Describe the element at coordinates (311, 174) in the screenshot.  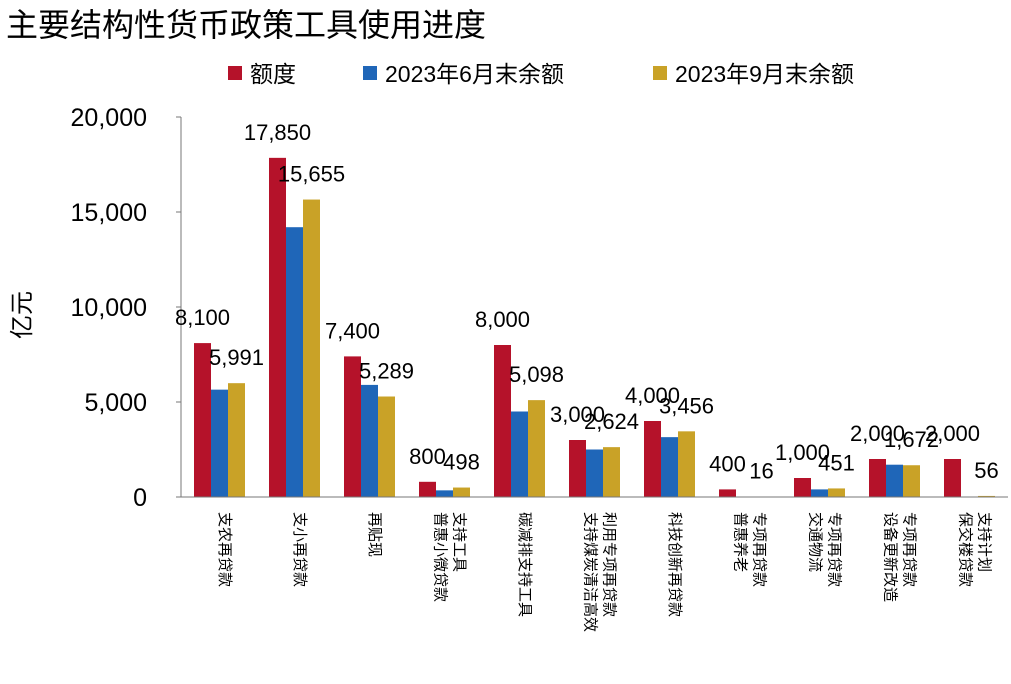
I see `data-label-2-1: 15,655` at that location.